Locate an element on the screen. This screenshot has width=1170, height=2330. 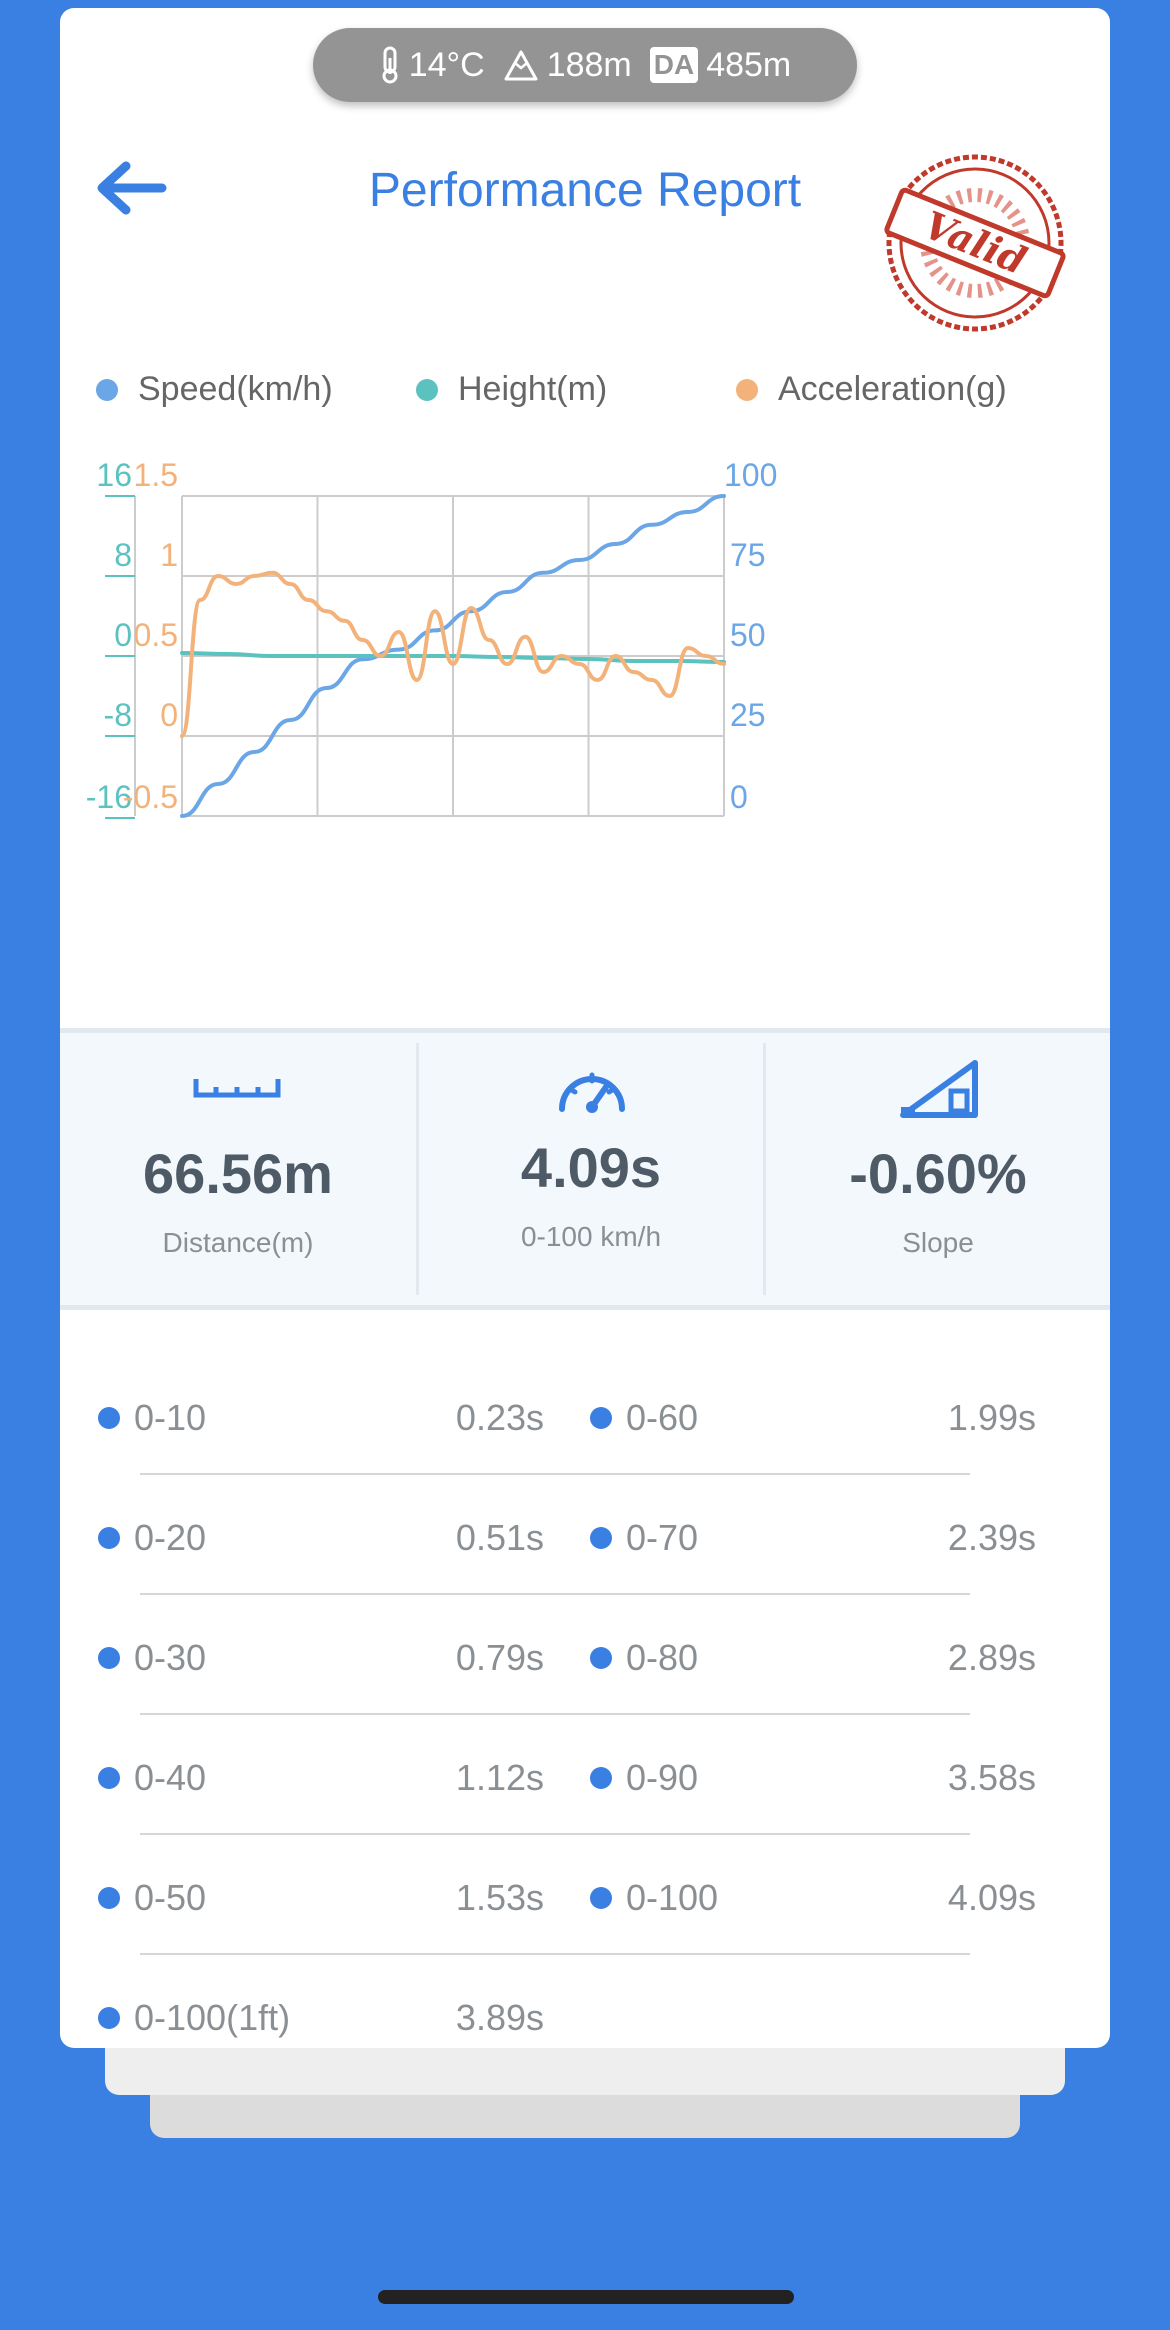
split-row: 0-50 1.53s is located at coordinates (321, 1898).